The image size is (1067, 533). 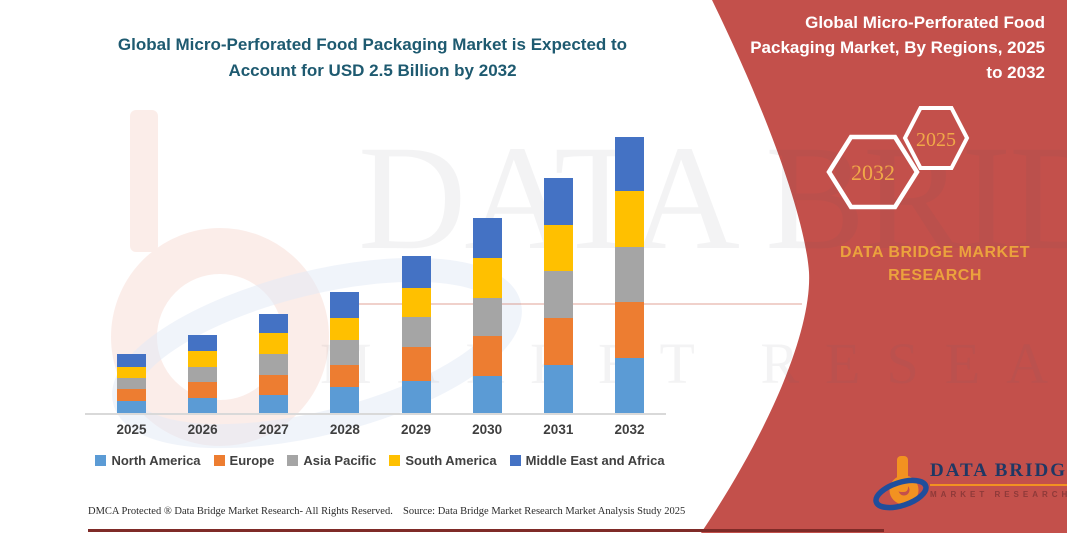 I want to click on banner-heading-line1: Global Micro-Perforated Food, so click(x=925, y=22).